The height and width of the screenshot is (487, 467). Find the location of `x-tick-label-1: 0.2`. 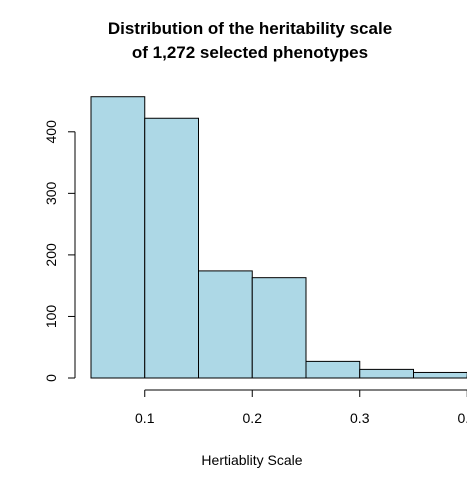

x-tick-label-1: 0.2 is located at coordinates (253, 418).